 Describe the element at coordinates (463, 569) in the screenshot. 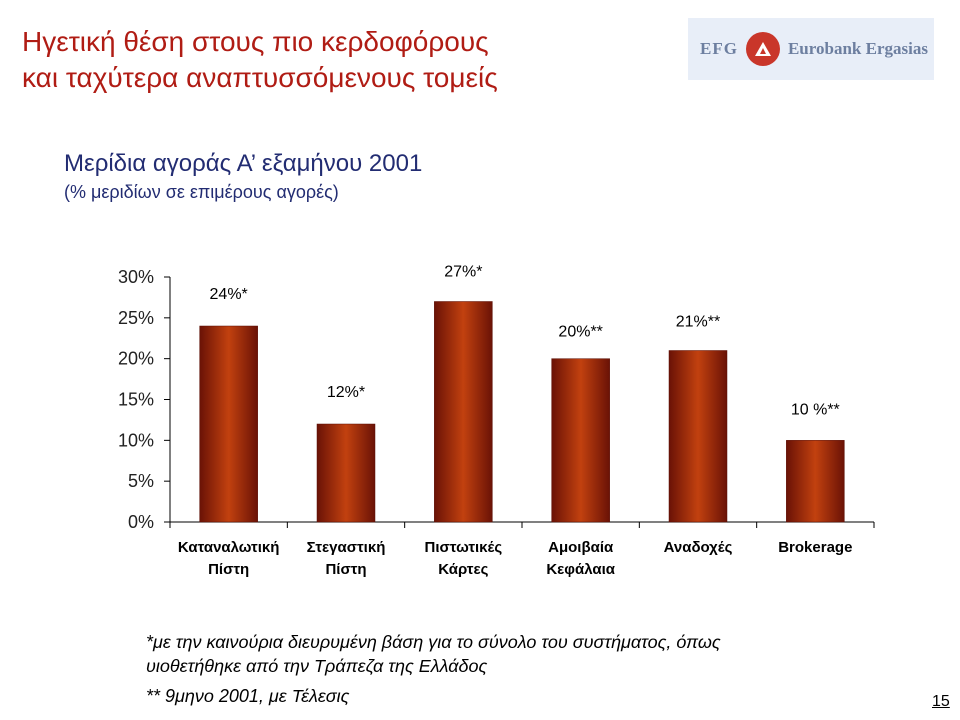

I see `category-label: Κάρτες` at that location.